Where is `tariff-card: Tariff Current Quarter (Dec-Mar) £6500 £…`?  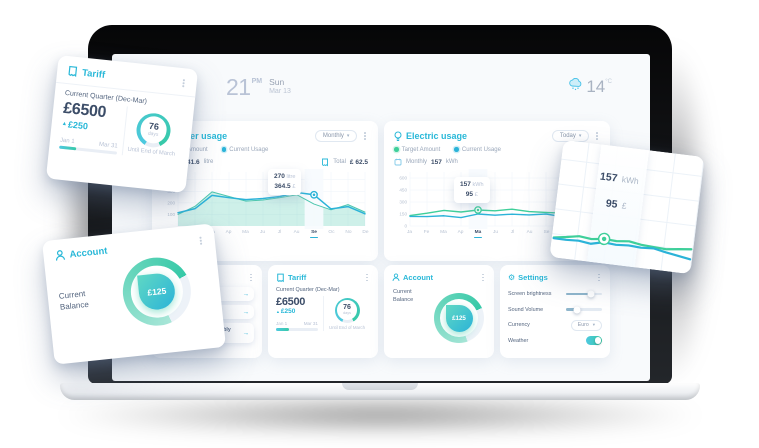
tariff-card: Tariff Current Quarter (Dec-Mar) £6500 £… is located at coordinates (323, 311).